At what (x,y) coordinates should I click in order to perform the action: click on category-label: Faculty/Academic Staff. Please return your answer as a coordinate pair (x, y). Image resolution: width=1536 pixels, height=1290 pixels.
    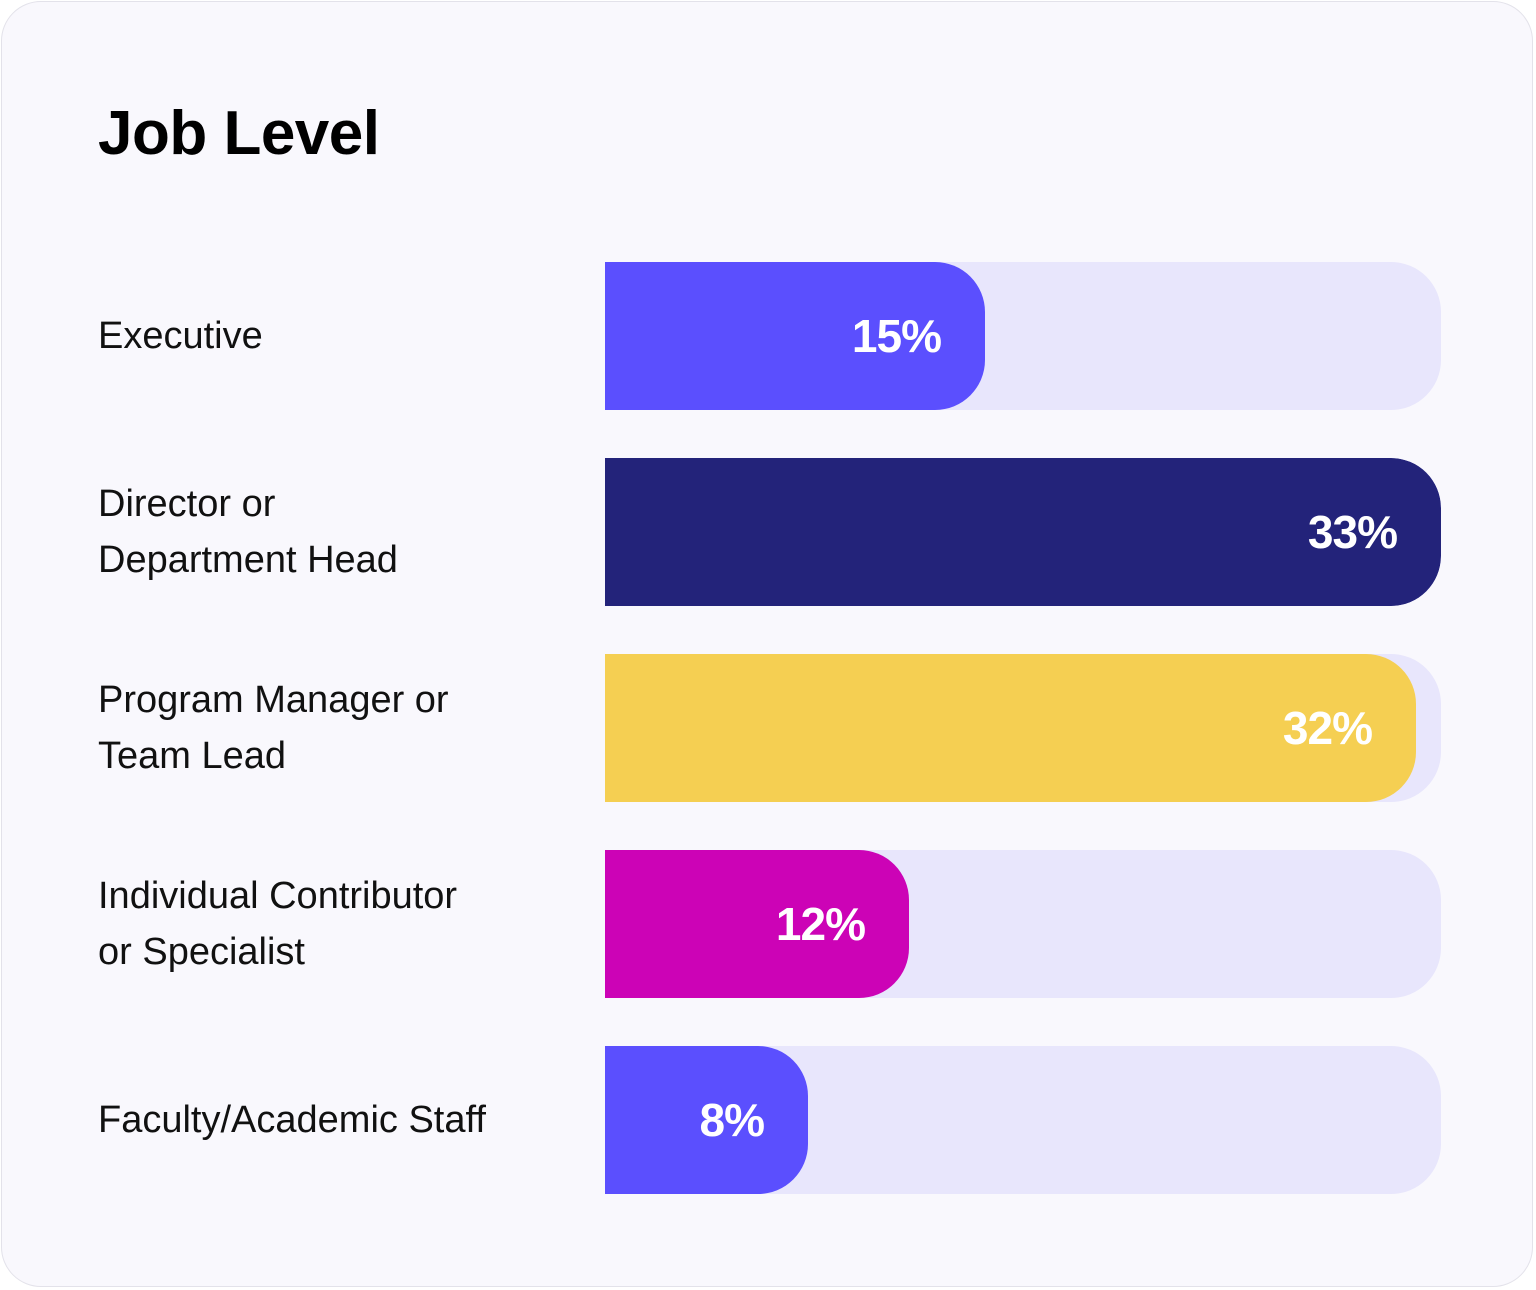
    Looking at the image, I should click on (338, 1120).